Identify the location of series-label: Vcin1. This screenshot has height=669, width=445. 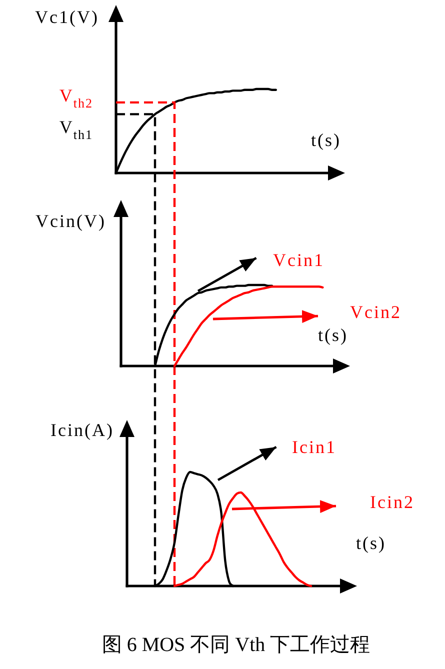
(298, 260).